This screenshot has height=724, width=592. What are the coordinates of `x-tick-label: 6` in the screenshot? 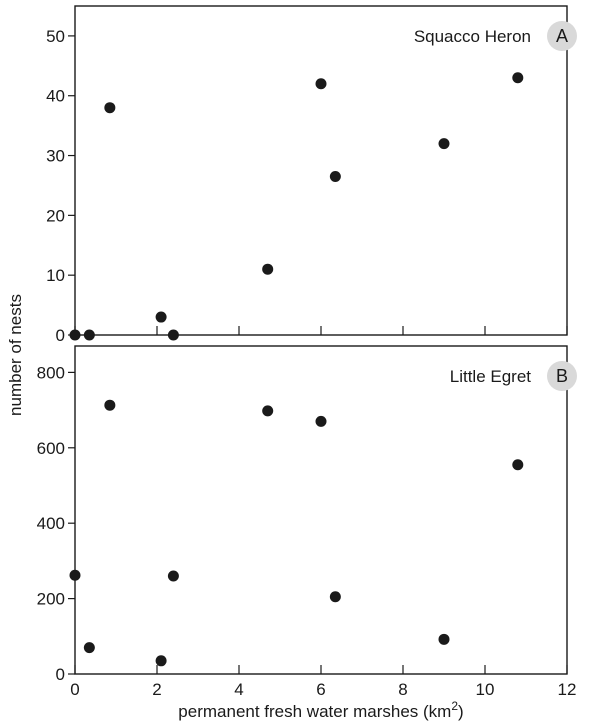 It's located at (320, 689).